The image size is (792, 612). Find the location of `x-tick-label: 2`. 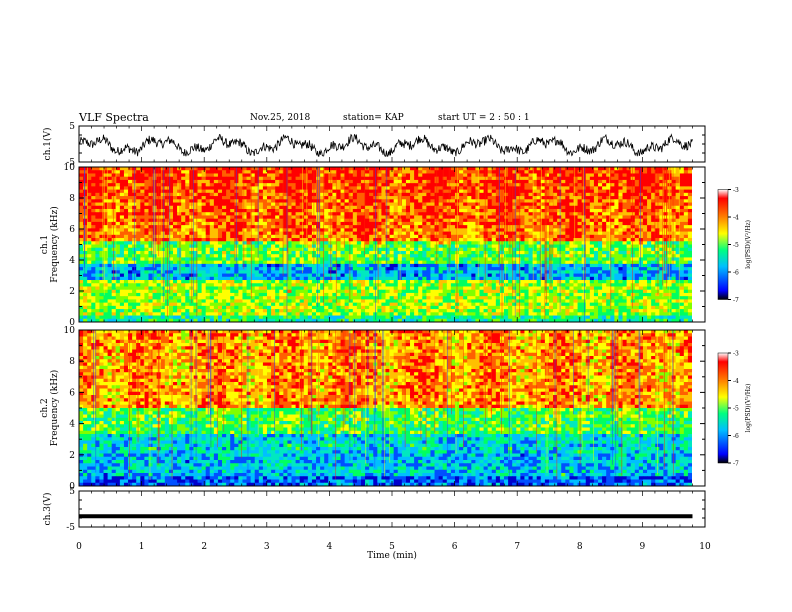

x-tick-label: 2 is located at coordinates (204, 547).